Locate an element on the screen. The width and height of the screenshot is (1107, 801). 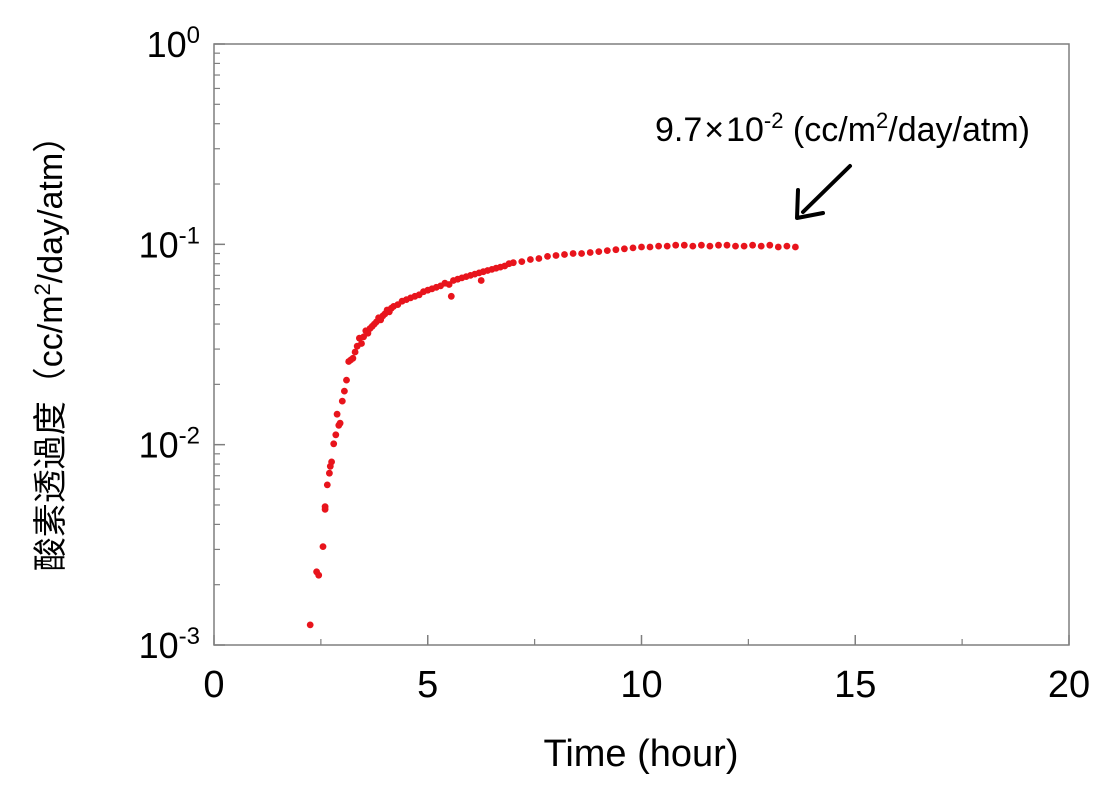
y-axis-label-units-tail: /day/atm） is located at coordinates (51, 201).